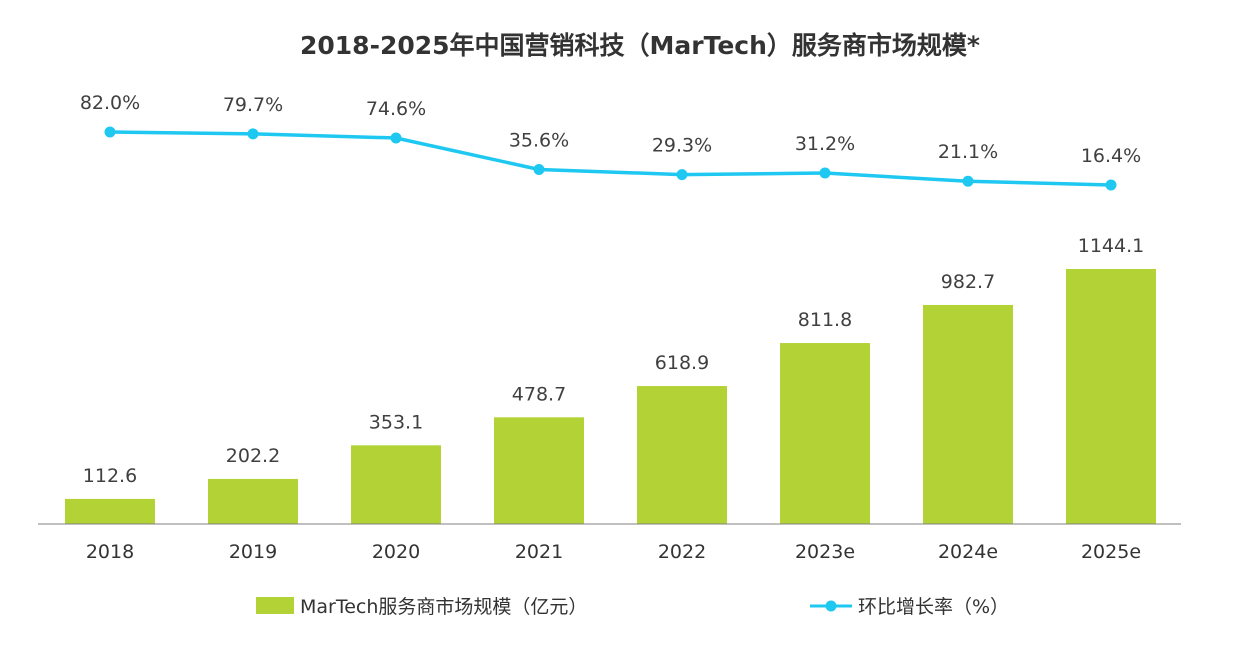  I want to click on legend-bar-label: MarTech服务商市场规模（亿元）, so click(443, 607).